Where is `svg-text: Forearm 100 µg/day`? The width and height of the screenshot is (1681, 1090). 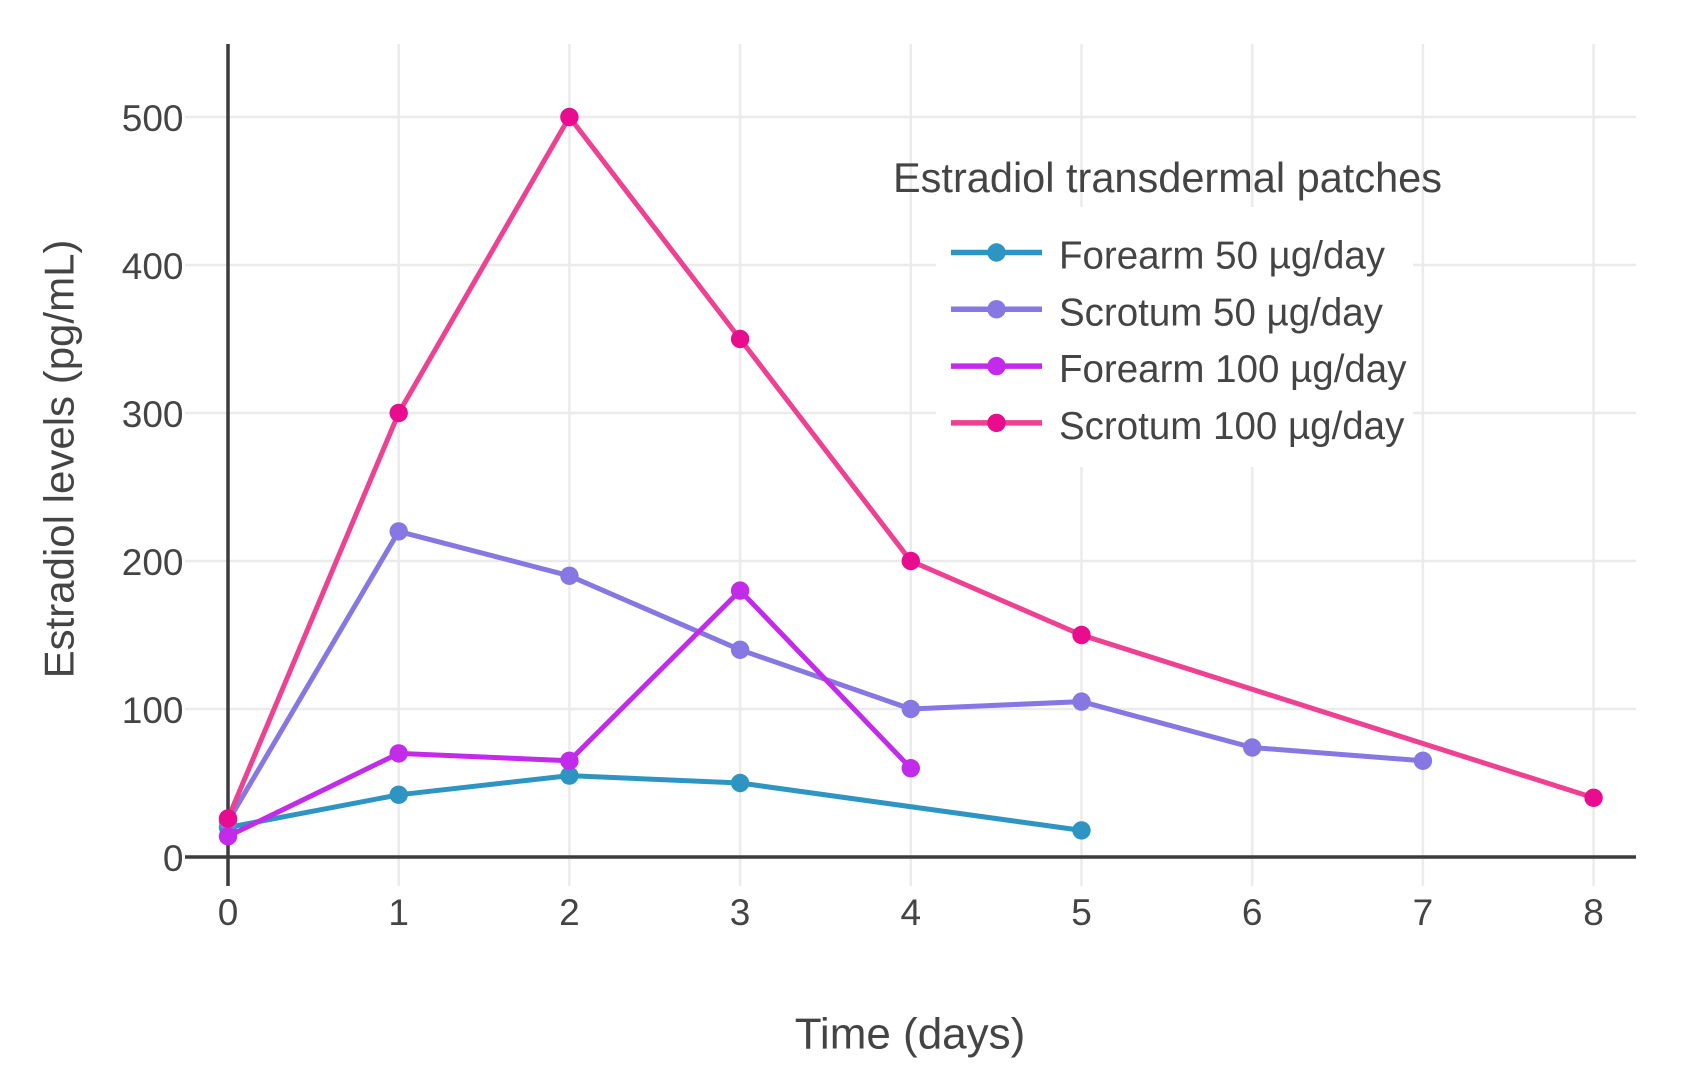
svg-text: Forearm 100 µg/day is located at coordinates (1233, 369).